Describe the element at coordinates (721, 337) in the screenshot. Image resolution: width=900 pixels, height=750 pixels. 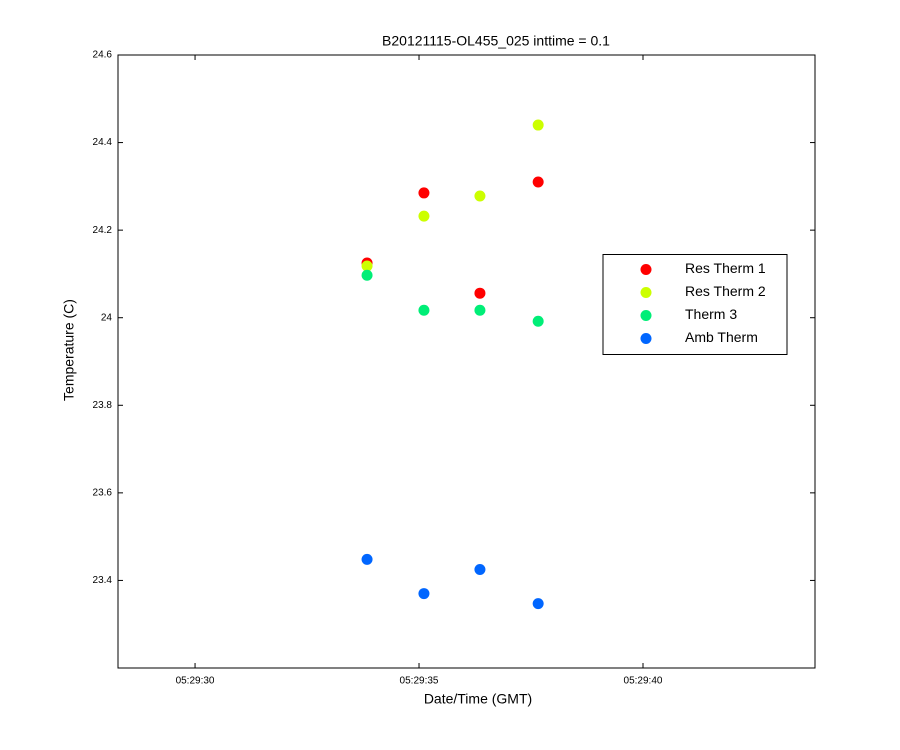
I see `legend-label: Amb Therm` at that location.